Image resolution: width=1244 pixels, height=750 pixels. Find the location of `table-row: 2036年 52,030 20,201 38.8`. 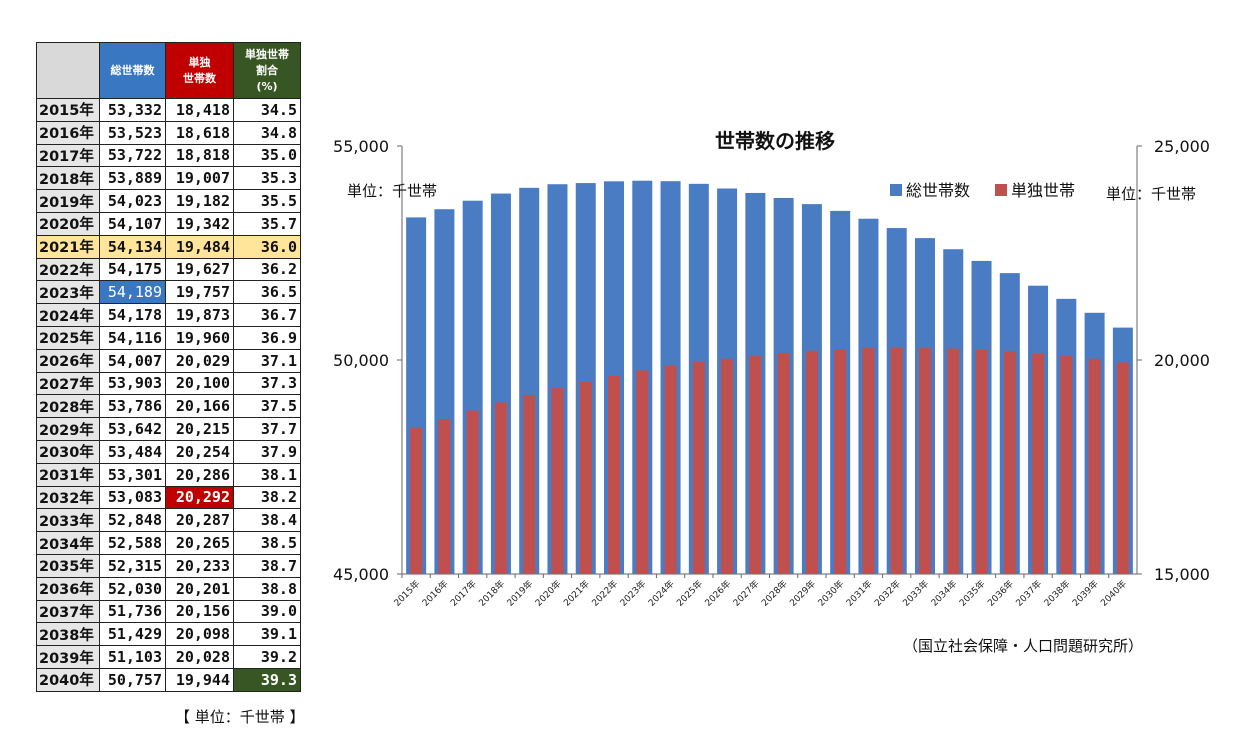

table-row: 2036年 52,030 20,201 38.8 is located at coordinates (168, 588).